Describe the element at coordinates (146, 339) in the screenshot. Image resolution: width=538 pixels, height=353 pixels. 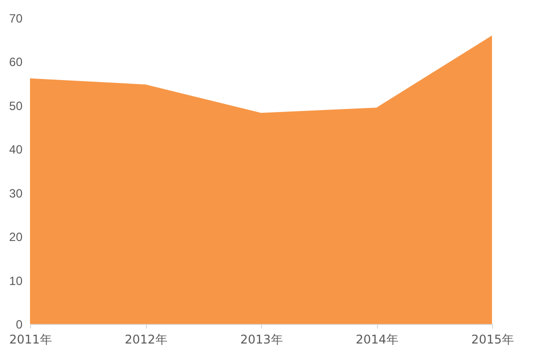
I see `x-tick-label: 2012年` at that location.